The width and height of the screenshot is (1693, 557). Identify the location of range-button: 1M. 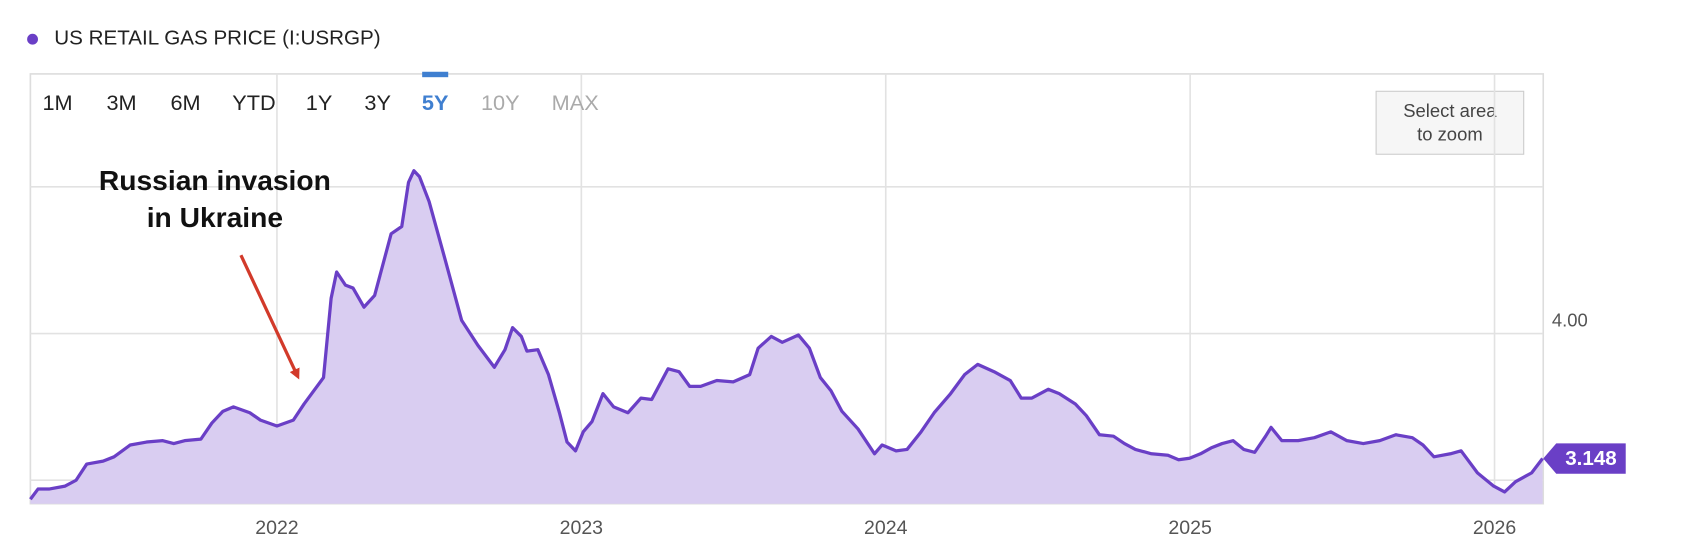
(57, 102).